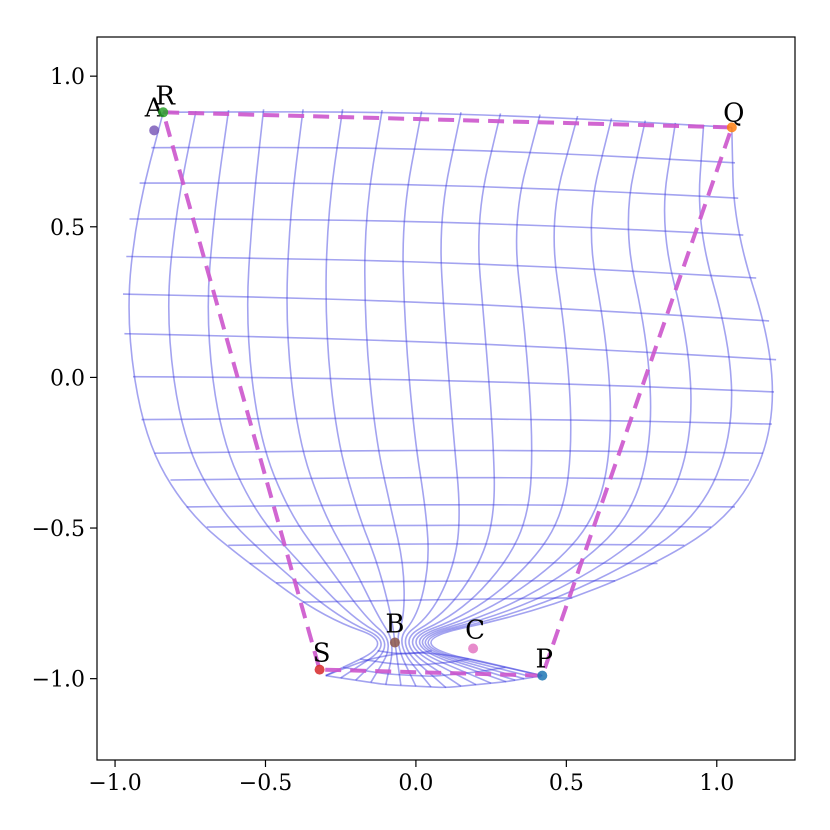 The height and width of the screenshot is (830, 830). Describe the element at coordinates (542, 675) in the screenshot. I see `point-p` at that location.